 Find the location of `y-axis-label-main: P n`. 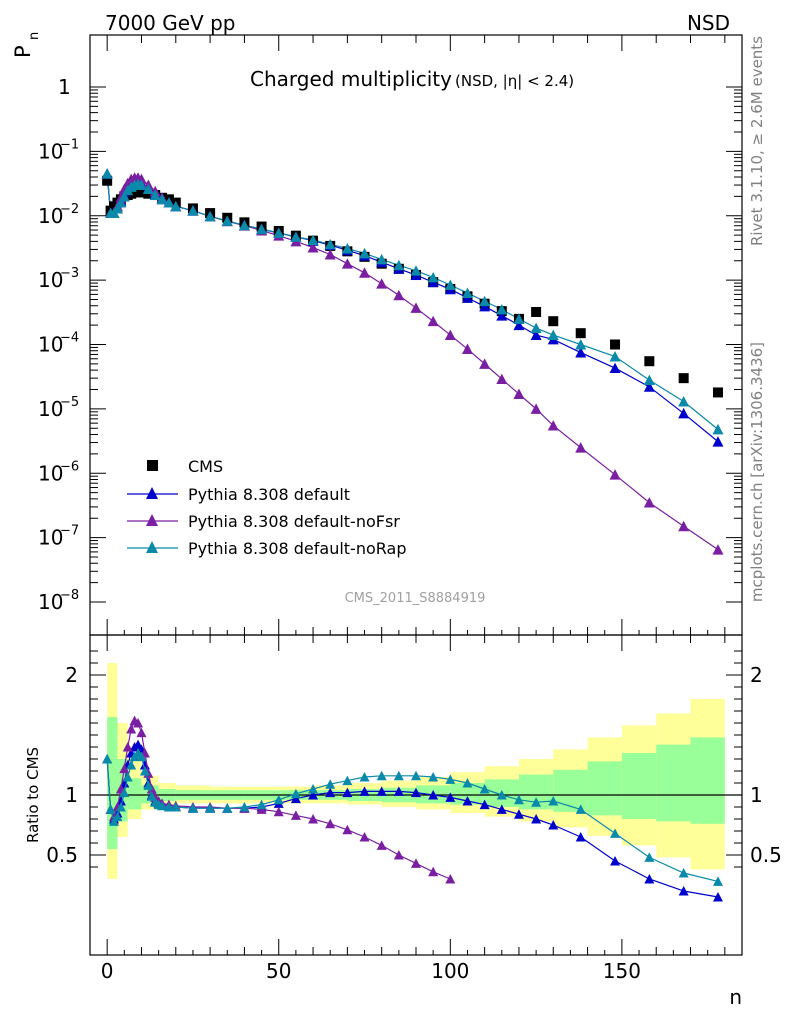

y-axis-label-main: P n is located at coordinates (26, 45).